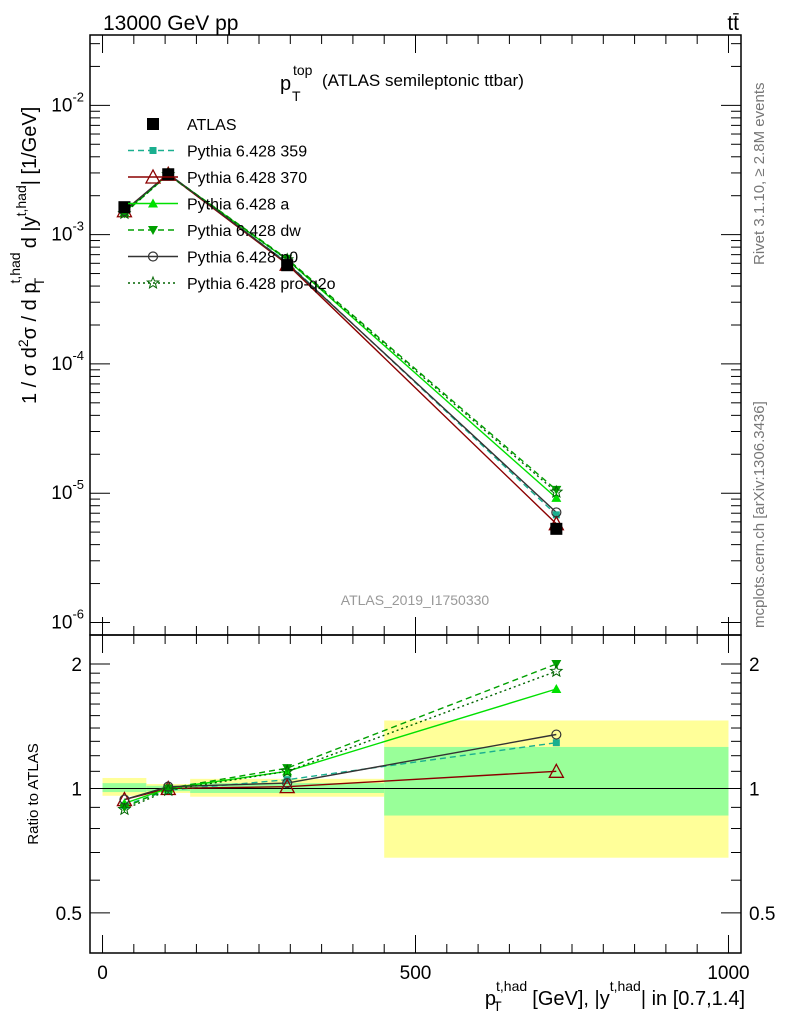 This screenshot has width=786, height=1024. What do you see at coordinates (733, 23) in the screenshot?
I see `header-right: tt̄` at bounding box center [733, 23].